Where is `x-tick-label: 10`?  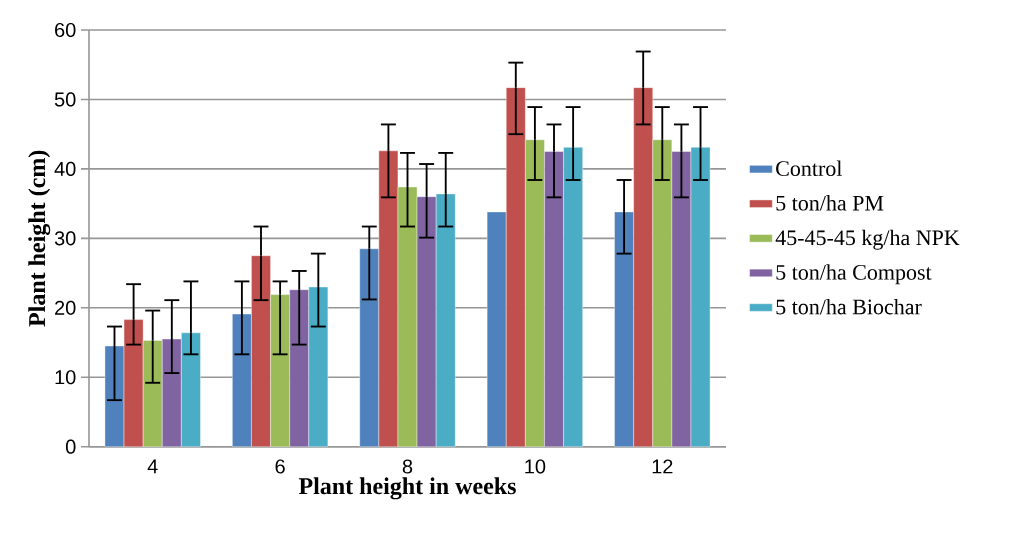 x-tick-label: 10 is located at coordinates (535, 466).